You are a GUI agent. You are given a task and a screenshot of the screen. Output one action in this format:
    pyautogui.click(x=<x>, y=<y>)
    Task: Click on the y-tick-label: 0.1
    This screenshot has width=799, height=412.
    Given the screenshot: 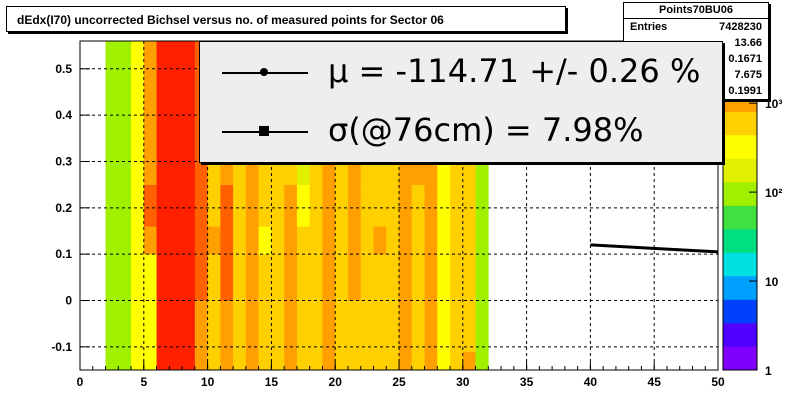 What is the action you would take?
    pyautogui.click(x=63, y=254)
    